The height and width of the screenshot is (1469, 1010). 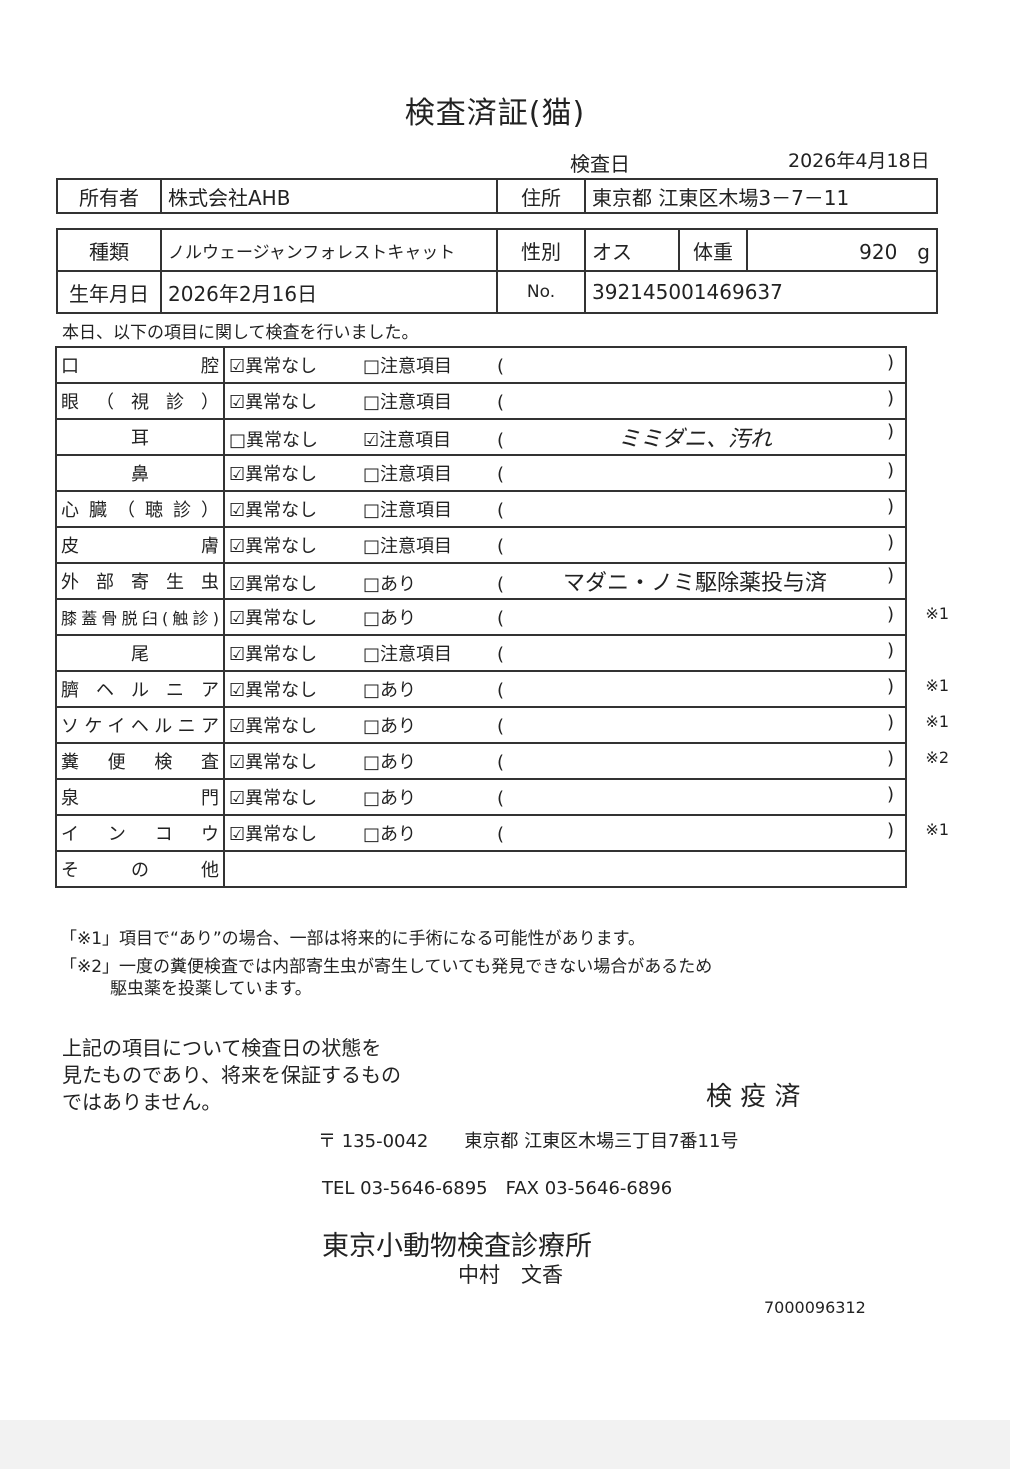 I want to click on page-title: 検査済証(猫), so click(x=495, y=113).